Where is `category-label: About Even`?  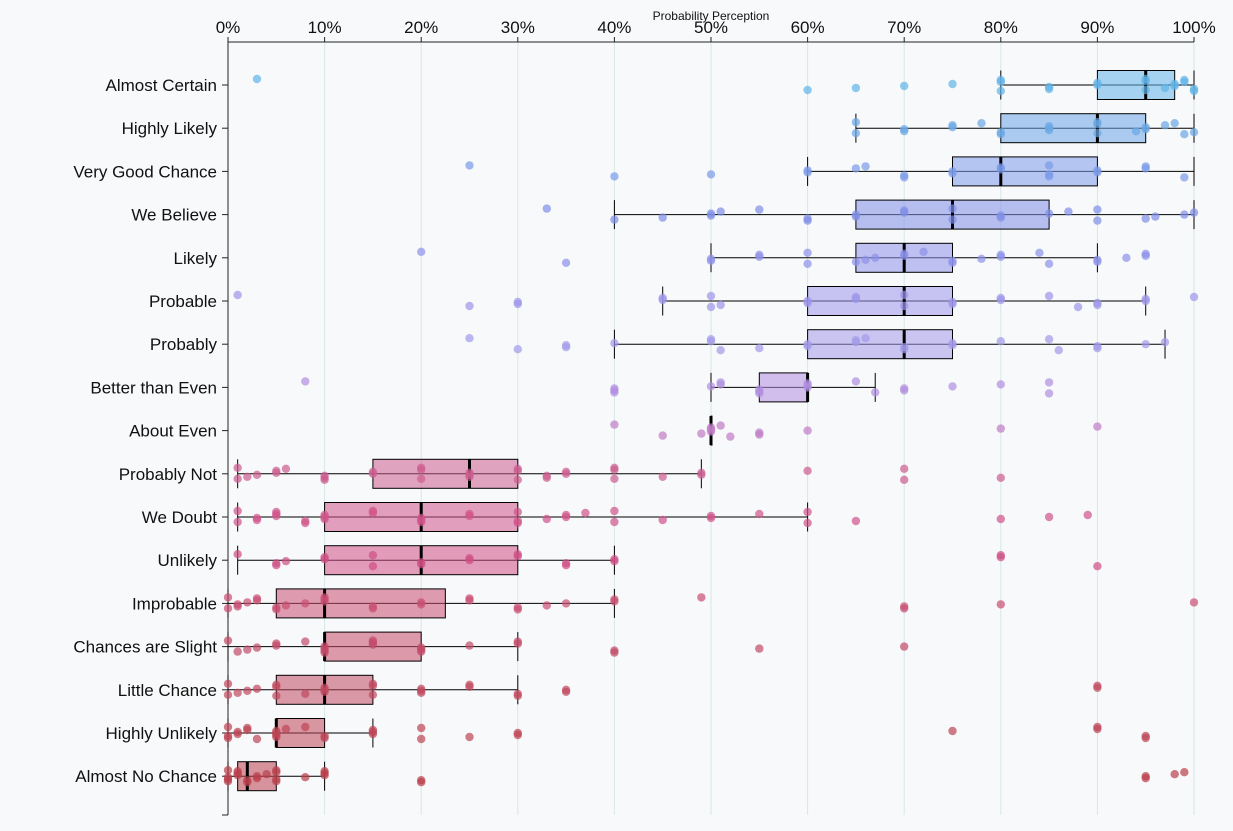
category-label: About Even is located at coordinates (173, 431).